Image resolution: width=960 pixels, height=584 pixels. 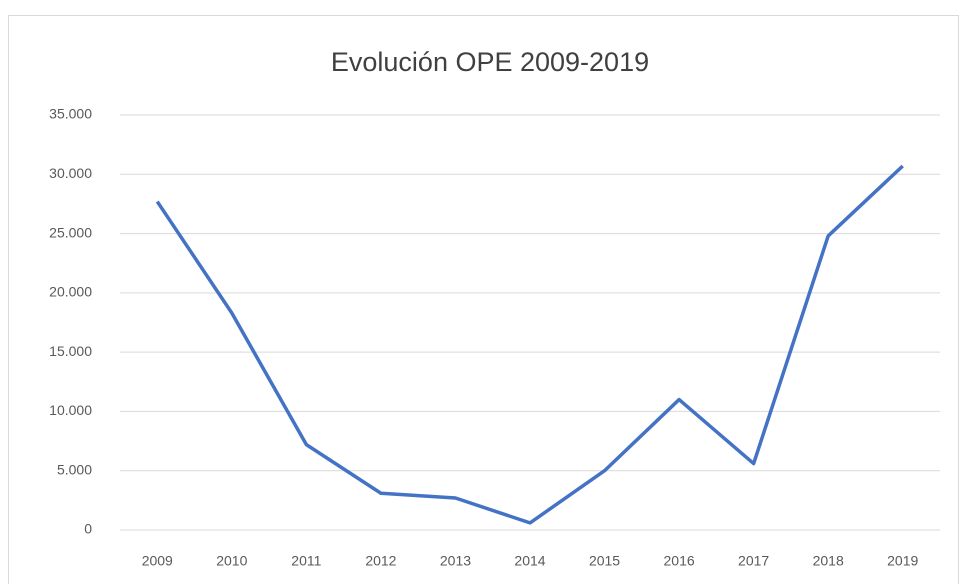 I want to click on y-tick-label: 5.000, so click(x=74, y=469).